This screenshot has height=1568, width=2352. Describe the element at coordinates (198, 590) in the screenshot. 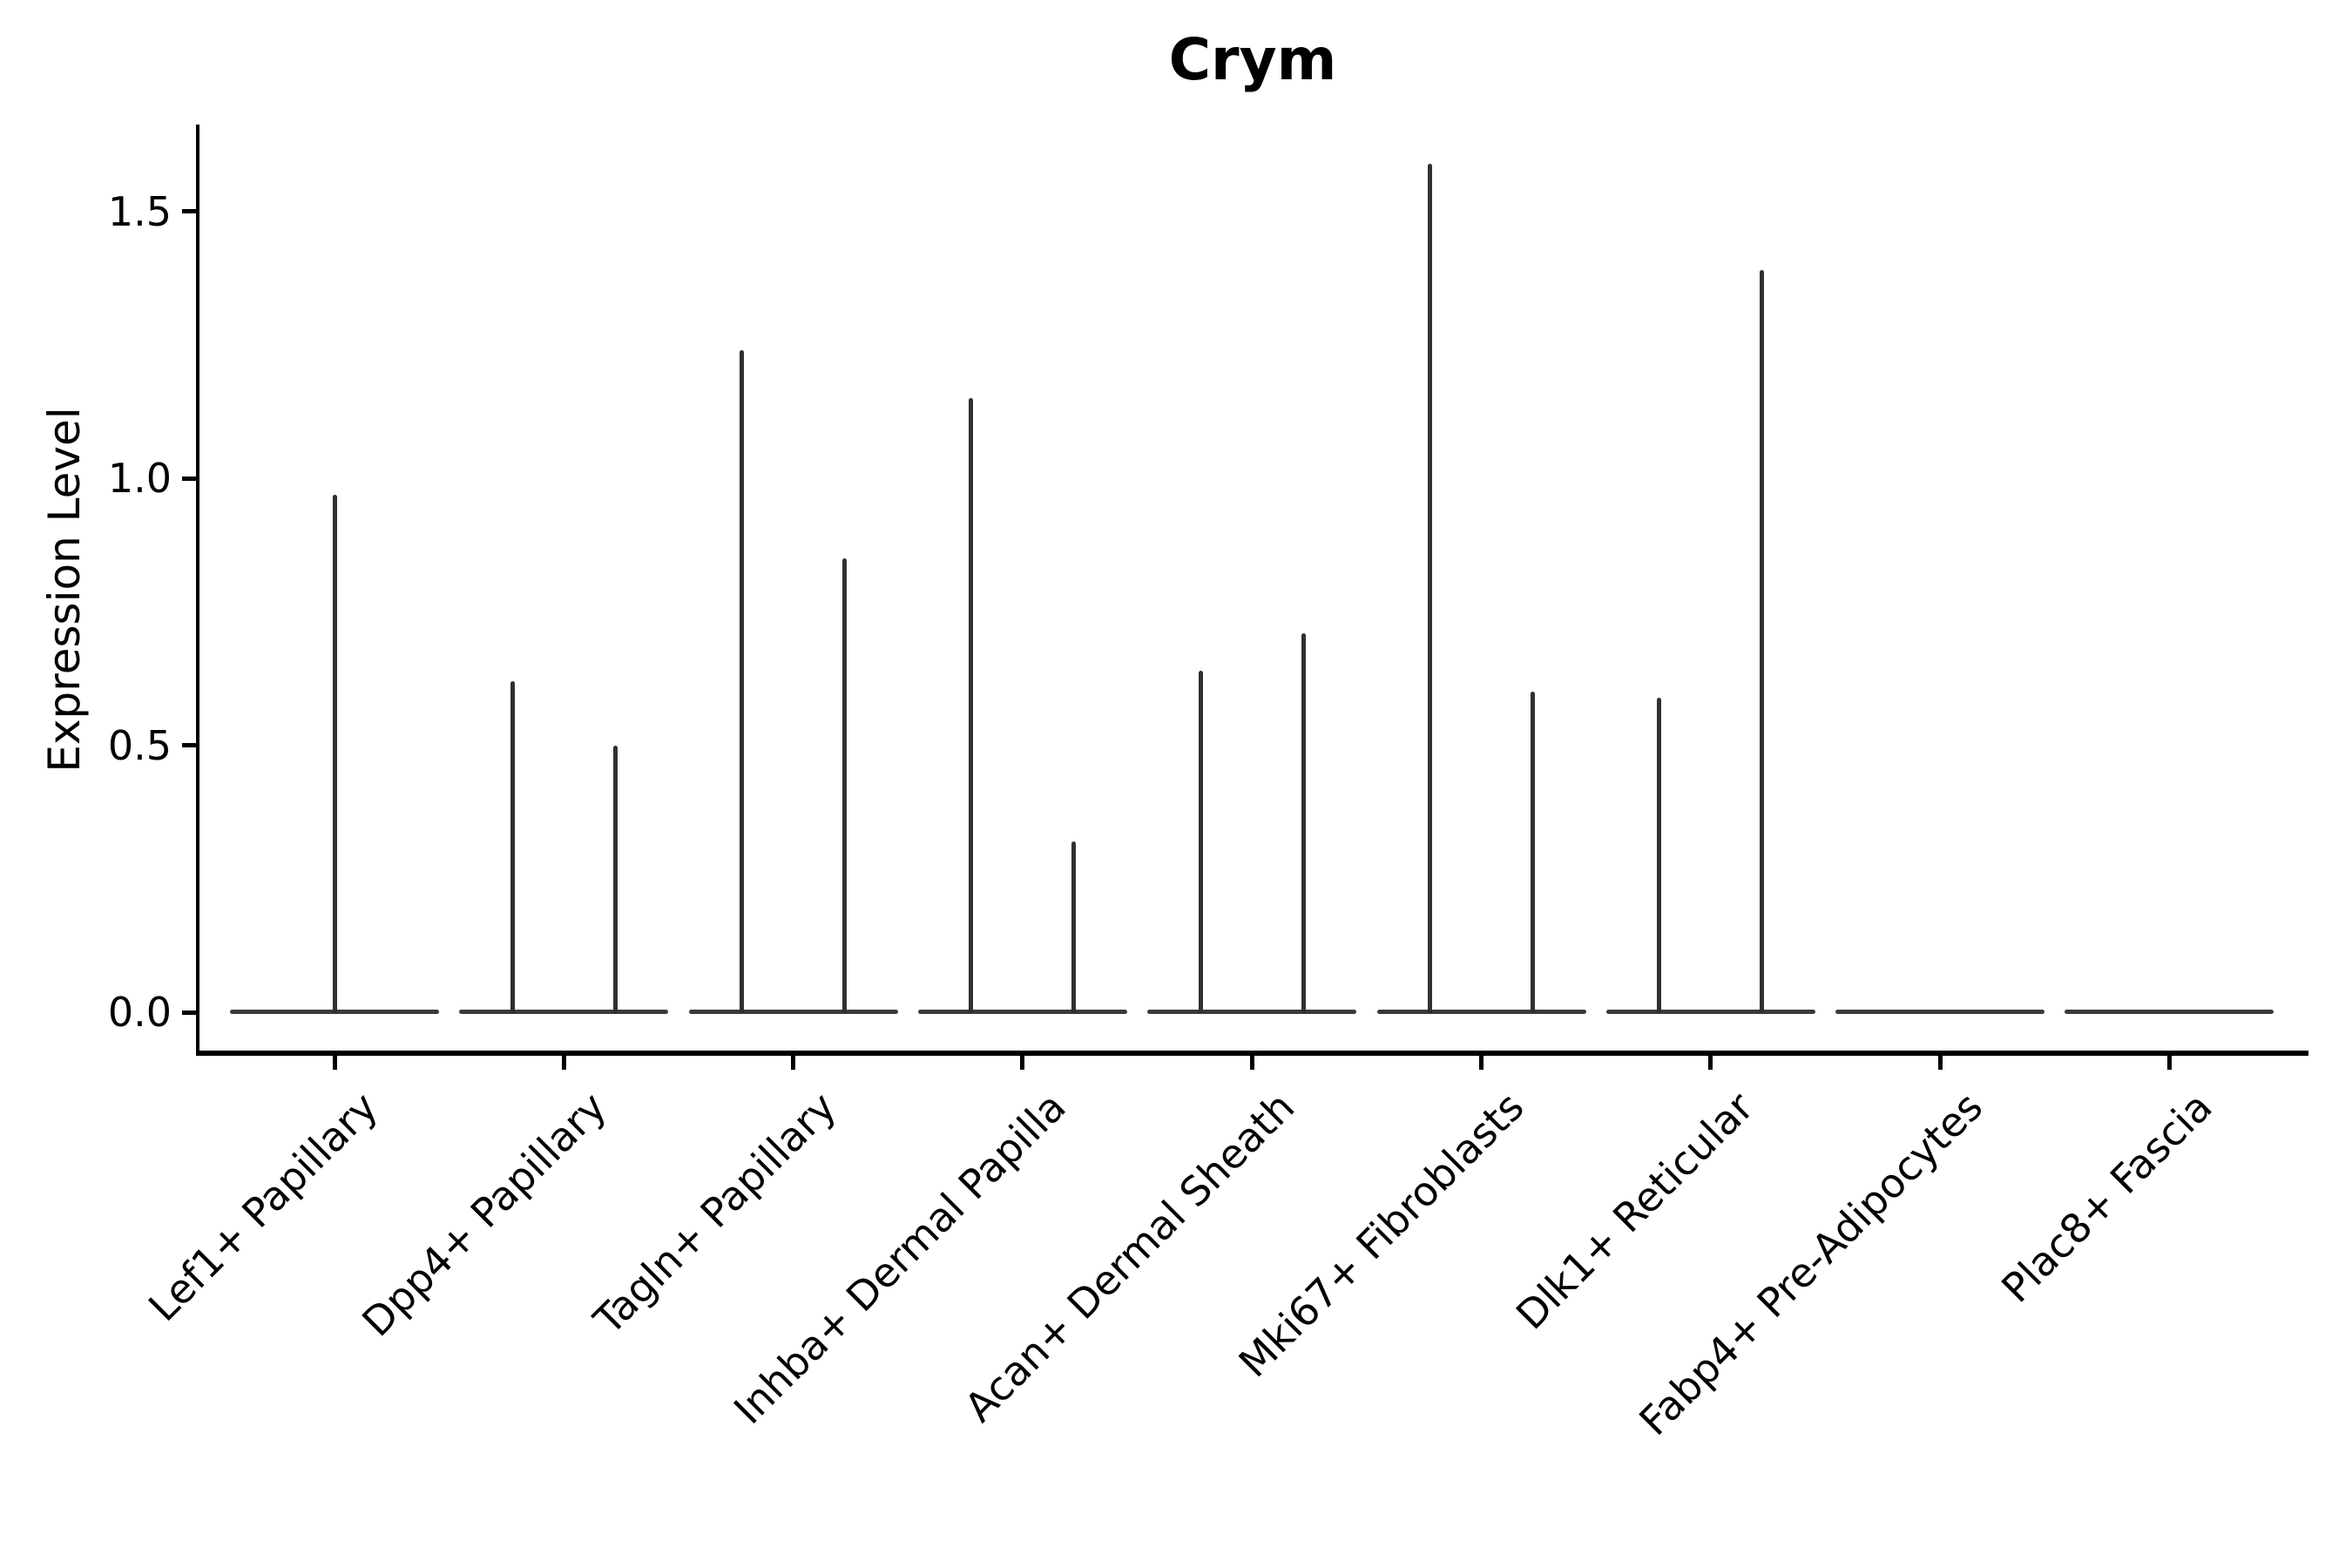

I see `y-axis-line` at that location.